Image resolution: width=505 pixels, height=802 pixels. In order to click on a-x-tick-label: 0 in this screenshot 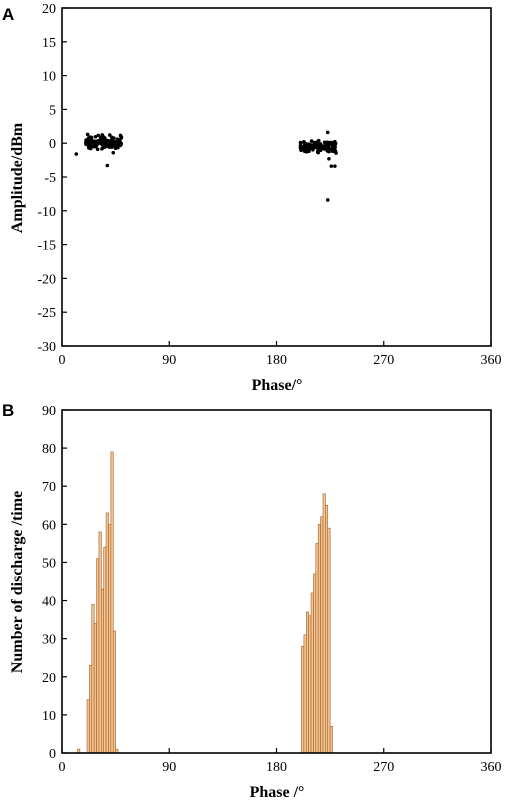, I will do `click(62, 360)`.